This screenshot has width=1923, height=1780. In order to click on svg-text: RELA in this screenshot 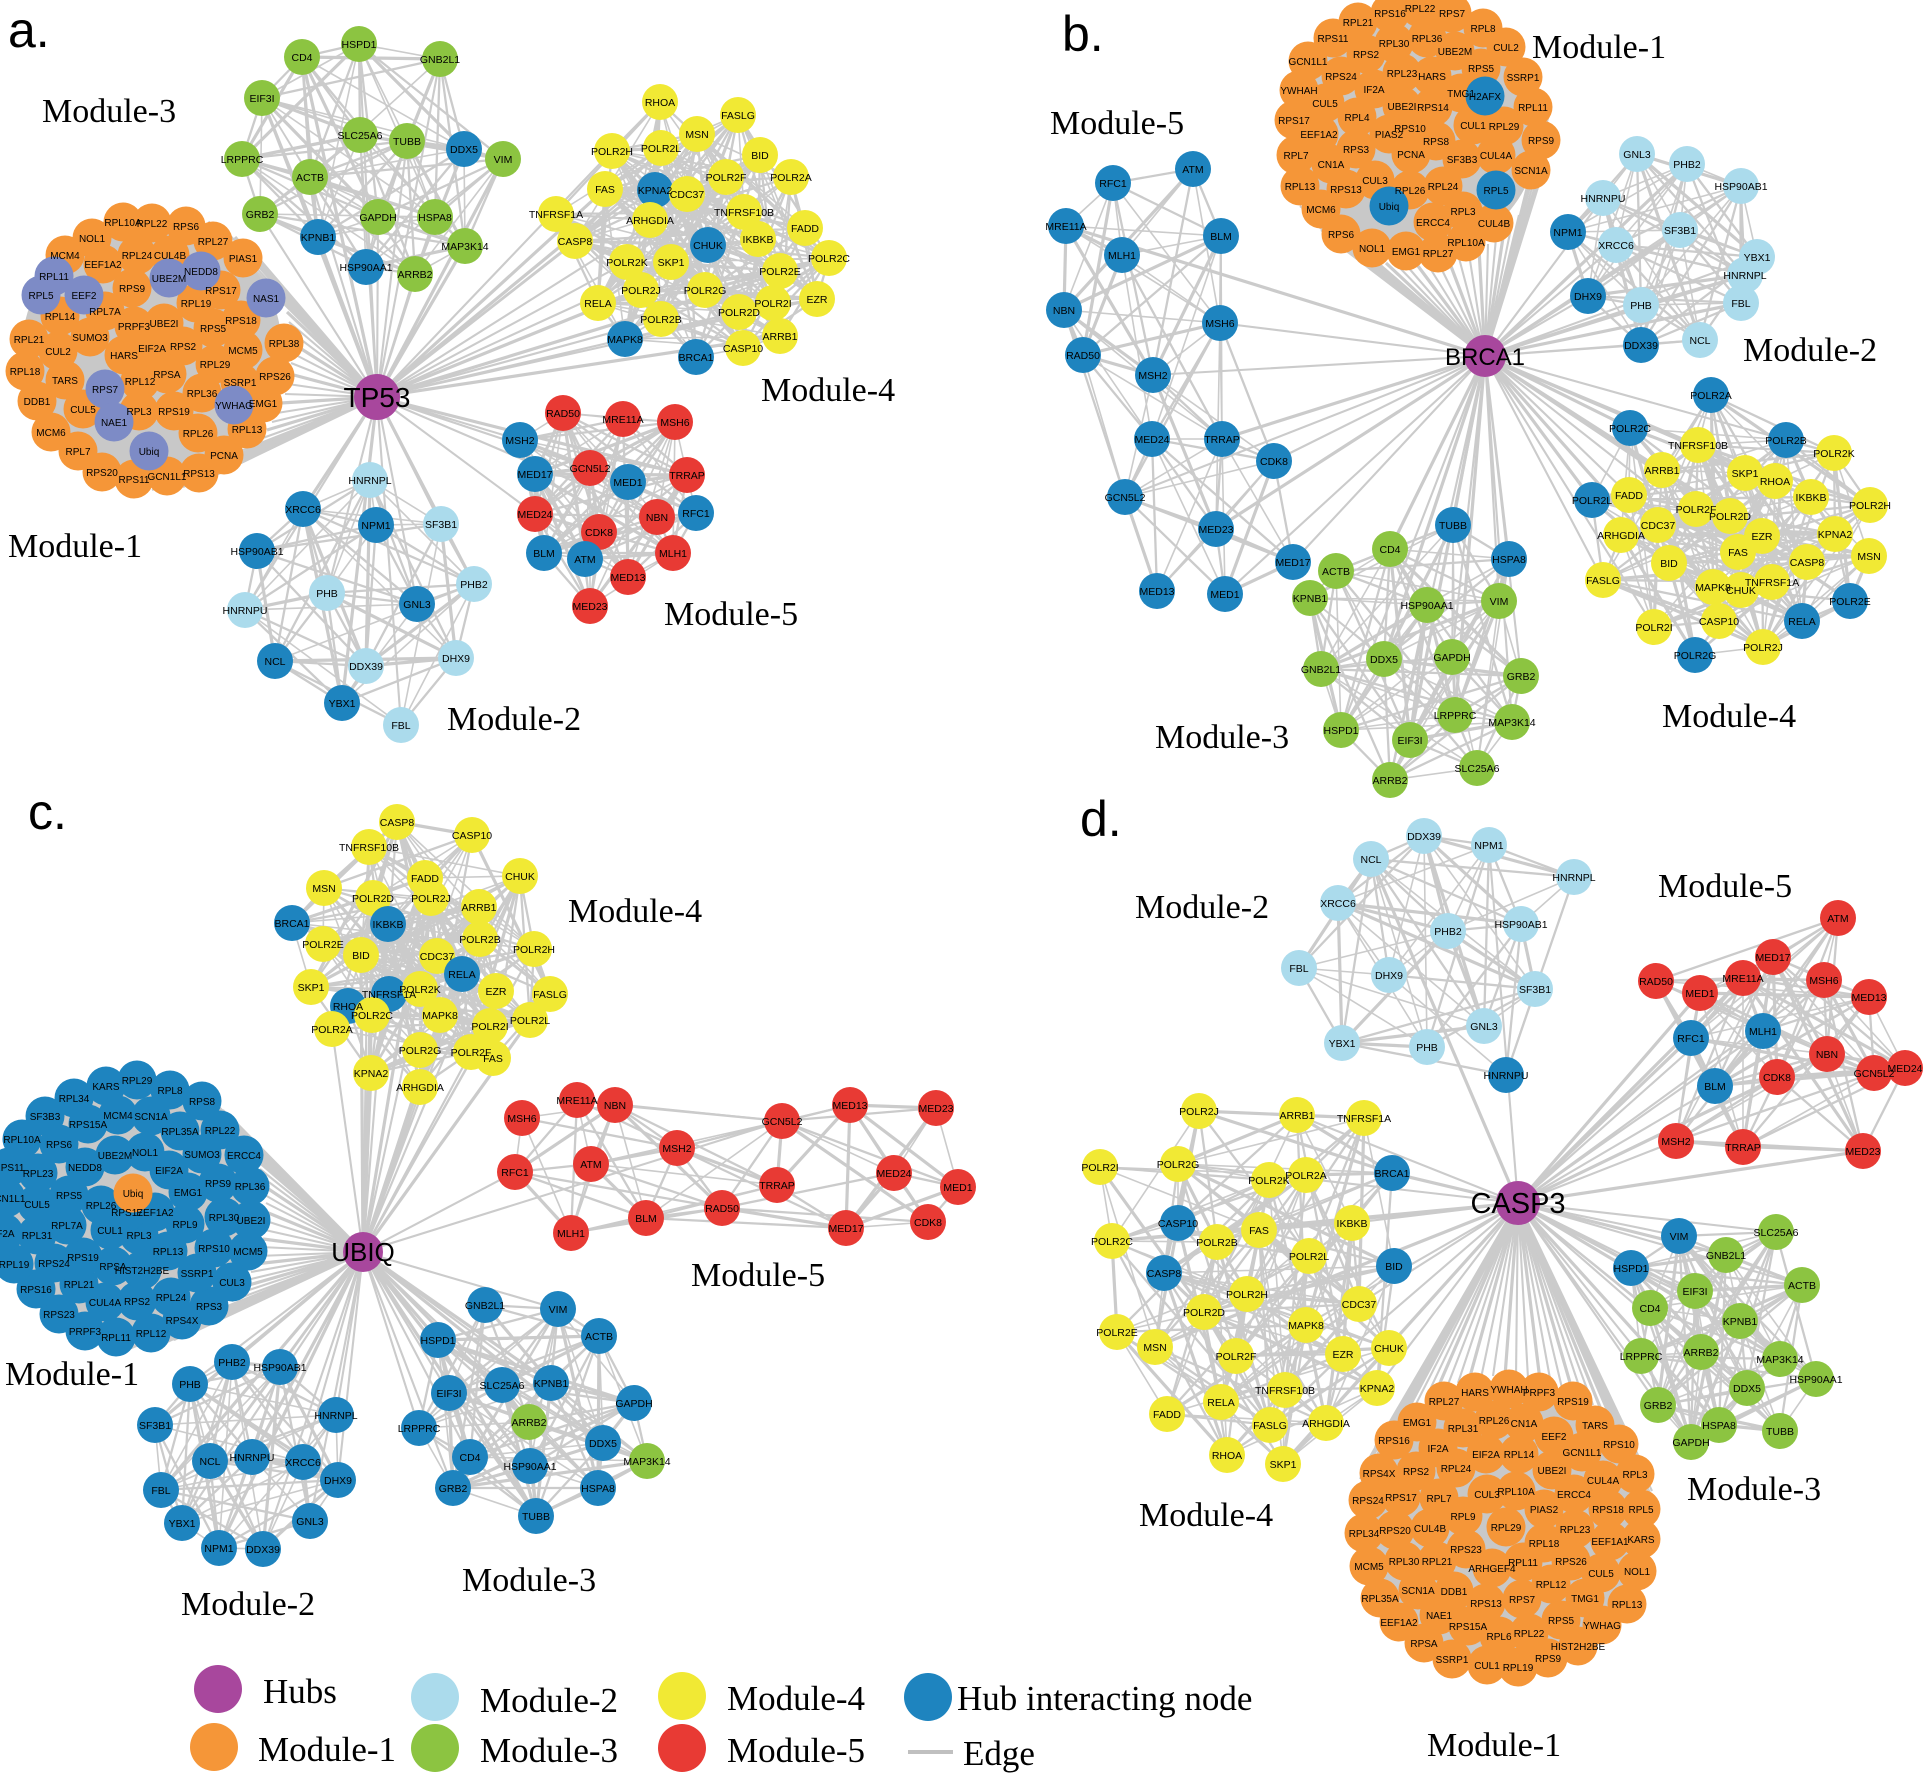, I will do `click(1801, 622)`.